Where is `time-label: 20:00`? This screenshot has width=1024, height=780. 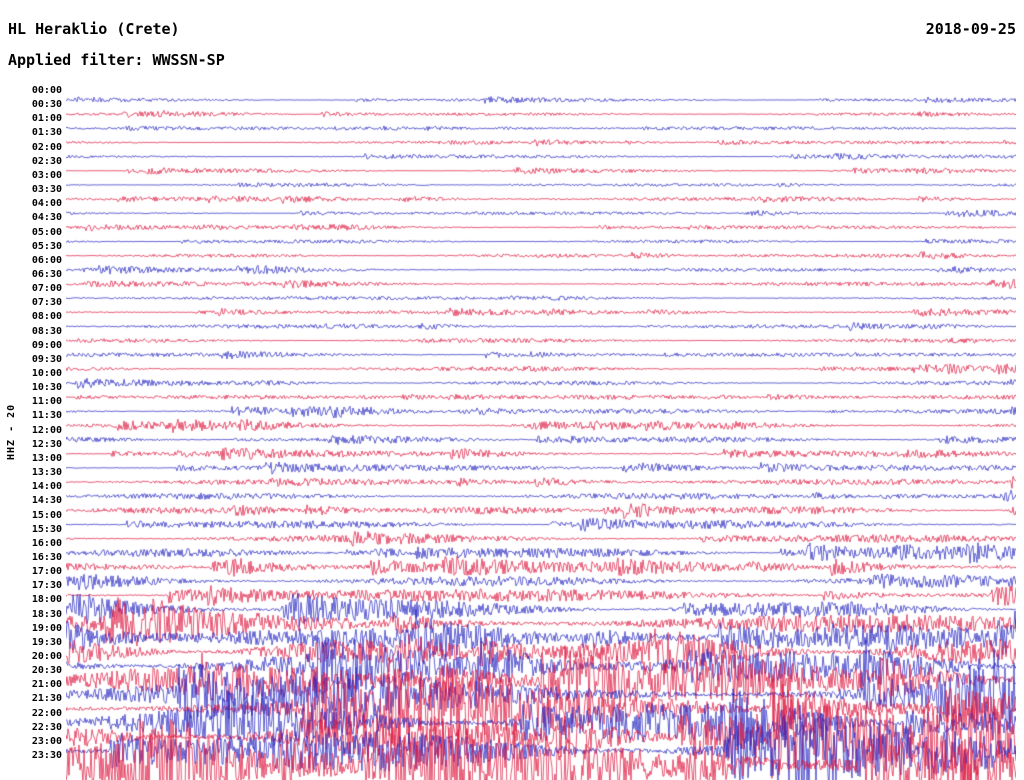
time-label: 20:00 is located at coordinates (46, 656).